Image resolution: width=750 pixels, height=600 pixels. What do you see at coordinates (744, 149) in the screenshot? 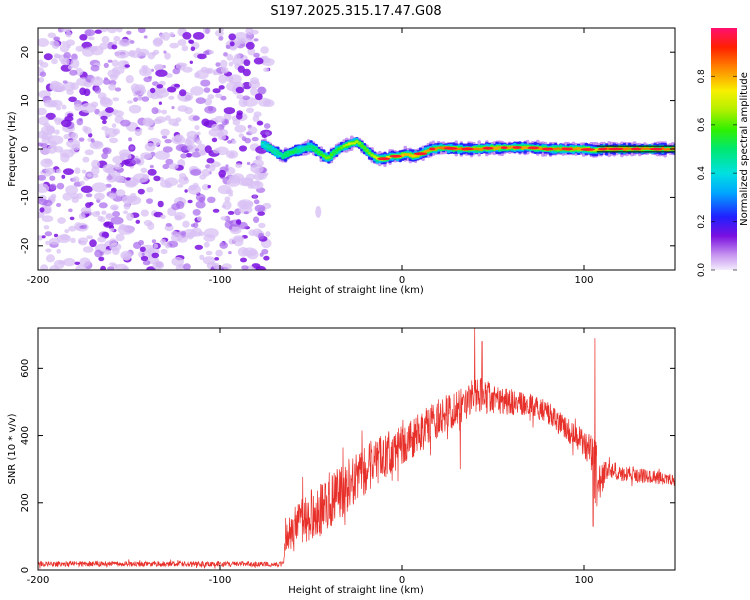
I see `colorbar-label: Normalized spectral amplitude` at bounding box center [744, 149].